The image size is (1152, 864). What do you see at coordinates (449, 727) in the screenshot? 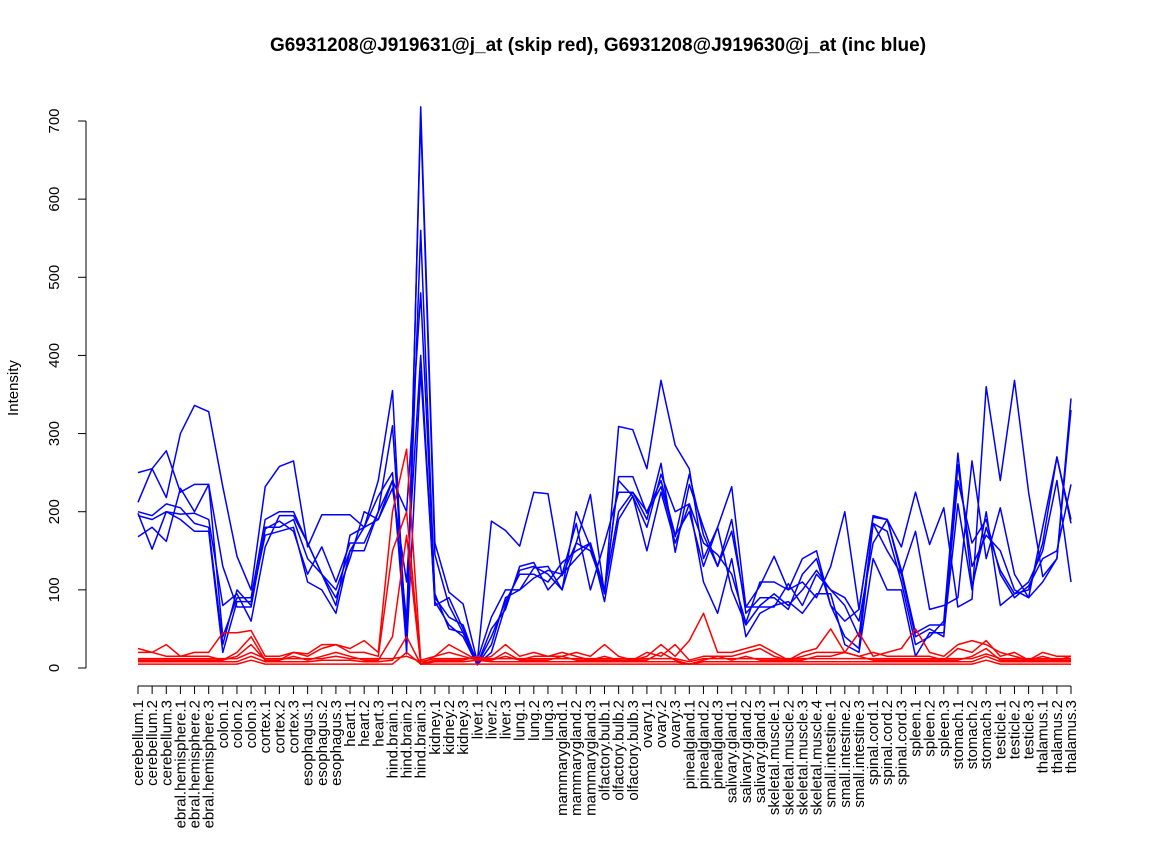
I see `x-tick-label: kidney.2` at bounding box center [449, 727].